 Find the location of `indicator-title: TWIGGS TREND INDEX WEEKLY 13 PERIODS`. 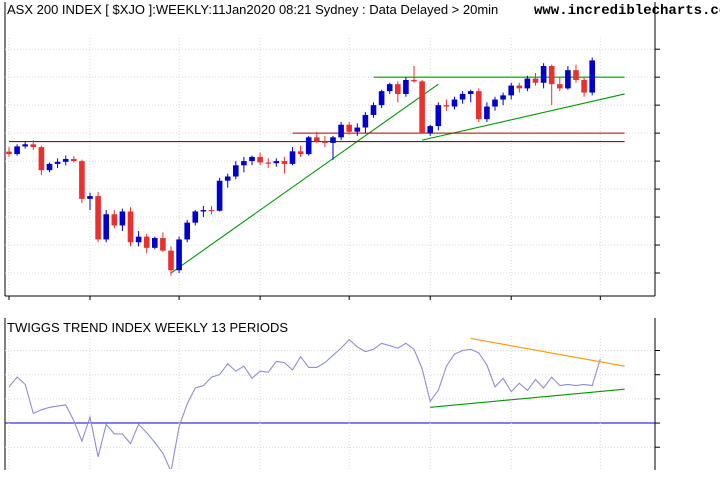

indicator-title: TWIGGS TREND INDEX WEEKLY 13 PERIODS is located at coordinates (147, 327).